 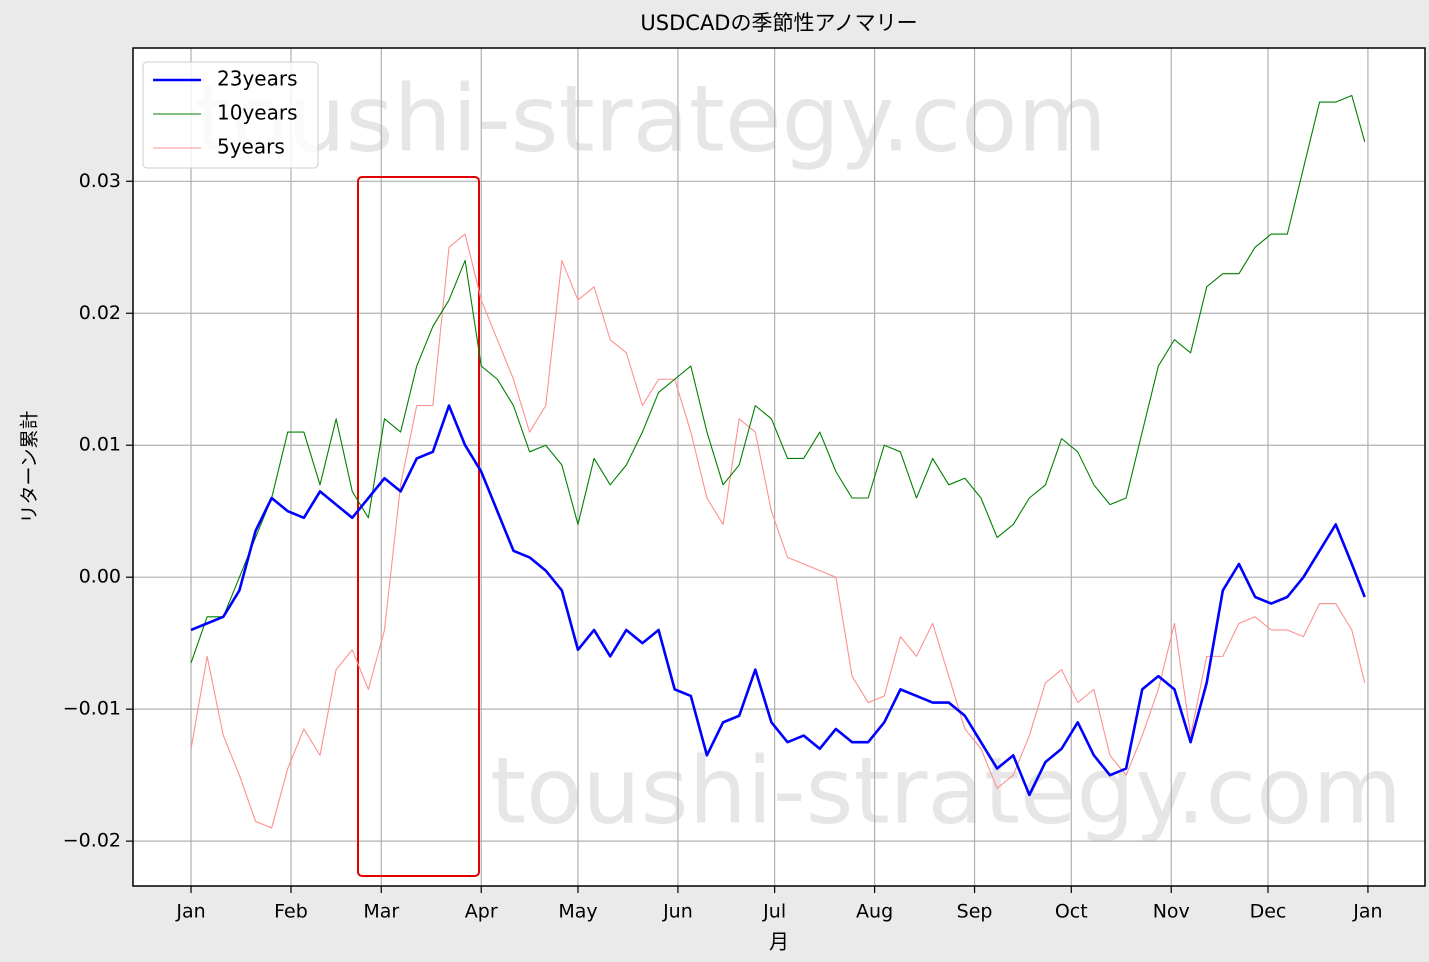 I want to click on legend-label: 10years, so click(x=257, y=113).